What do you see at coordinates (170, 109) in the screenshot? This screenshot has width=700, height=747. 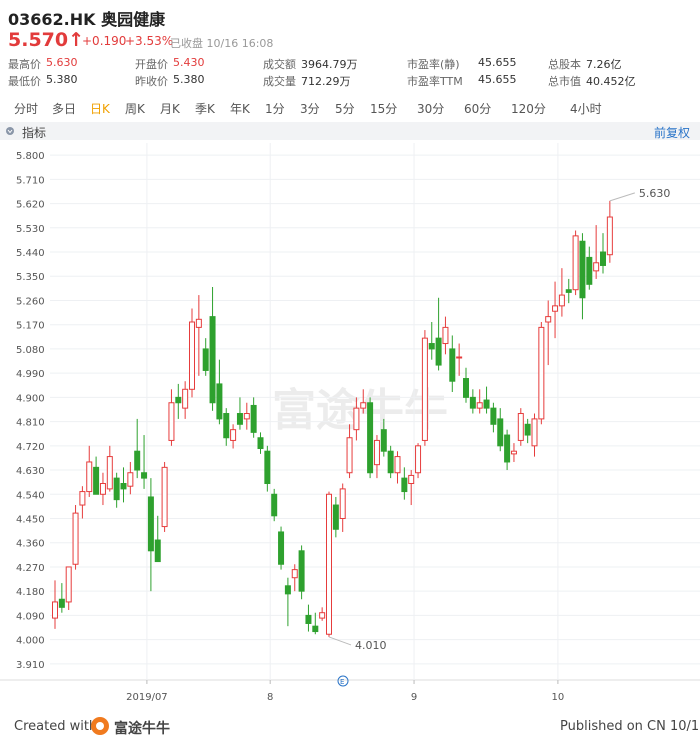 I see `tab: 月K` at bounding box center [170, 109].